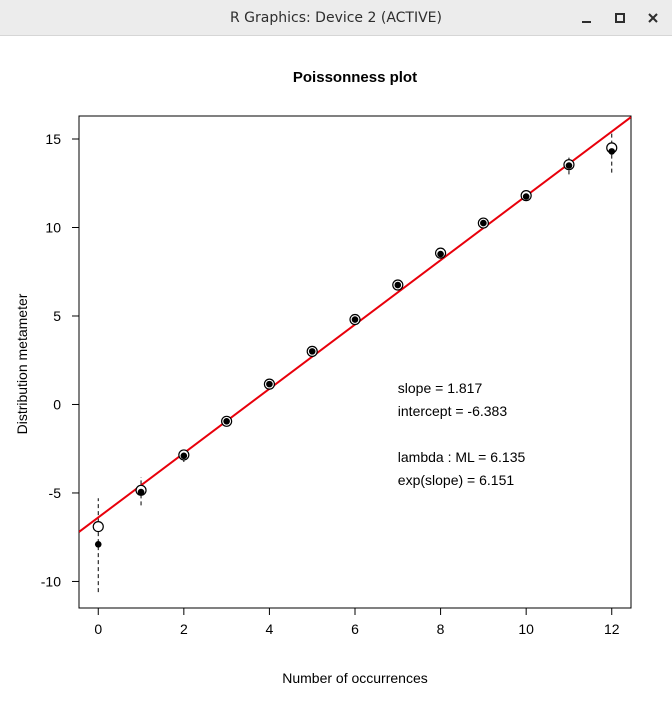 This screenshot has width=672, height=713. I want to click on window-titlebar: R Graphics: Device 2 (ACTIVE), so click(336, 18).